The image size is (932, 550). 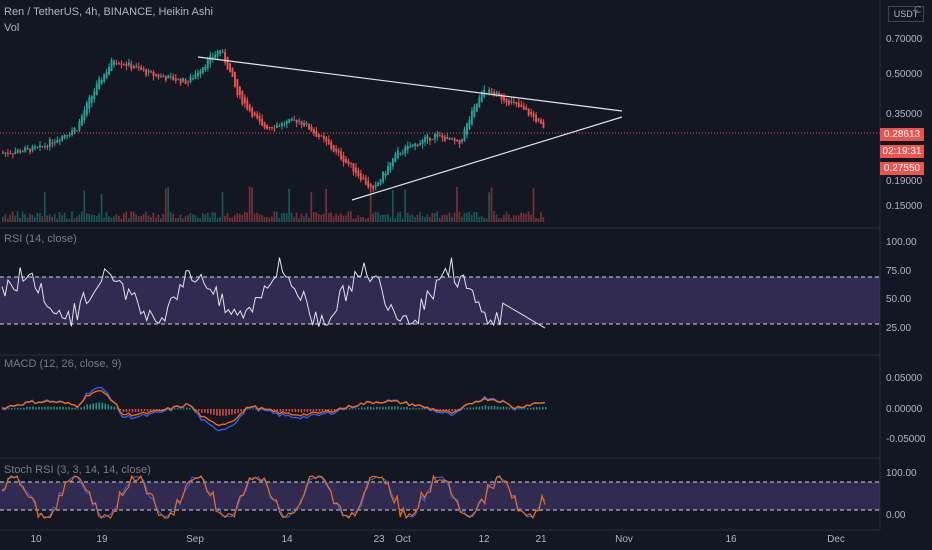 What do you see at coordinates (484, 539) in the screenshot?
I see `time-tick: 12` at bounding box center [484, 539].